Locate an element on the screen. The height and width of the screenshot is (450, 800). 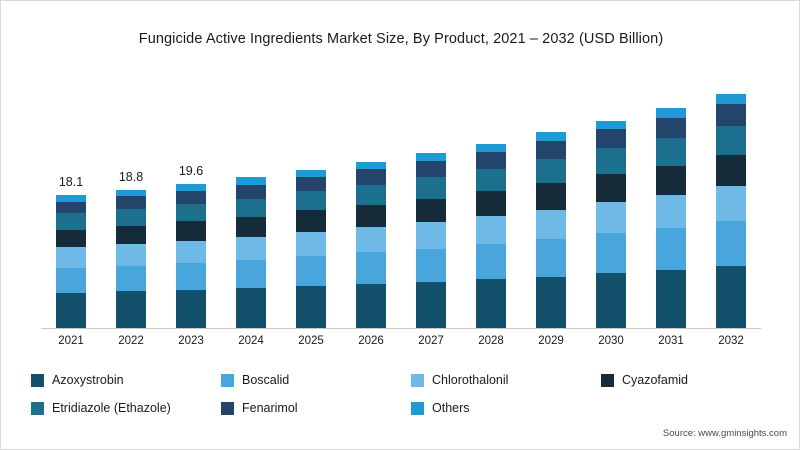
x-tick-label: 2023 is located at coordinates (191, 341).